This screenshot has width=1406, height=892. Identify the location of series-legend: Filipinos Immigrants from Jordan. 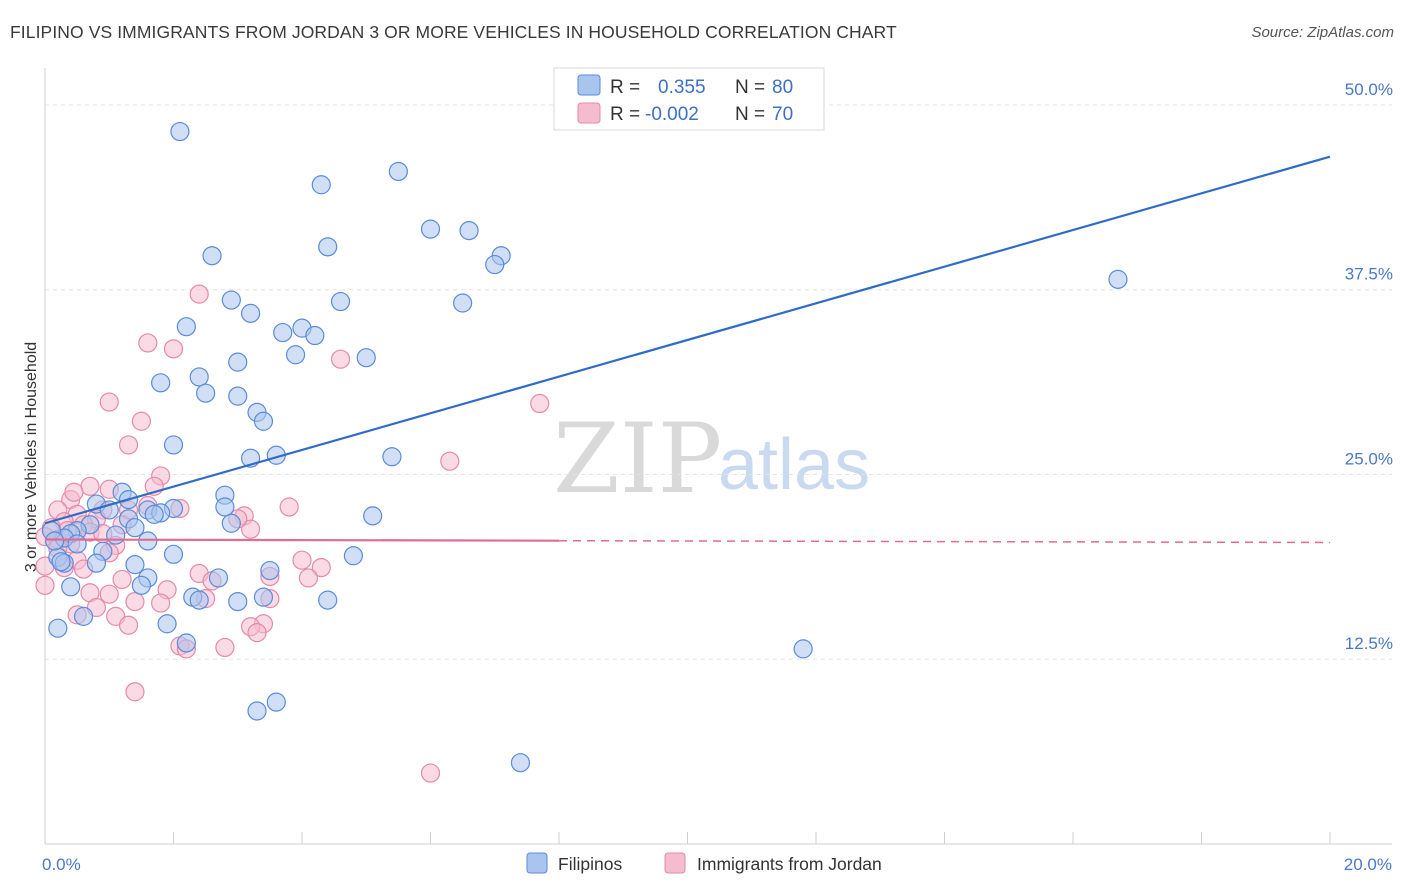
(704, 863).